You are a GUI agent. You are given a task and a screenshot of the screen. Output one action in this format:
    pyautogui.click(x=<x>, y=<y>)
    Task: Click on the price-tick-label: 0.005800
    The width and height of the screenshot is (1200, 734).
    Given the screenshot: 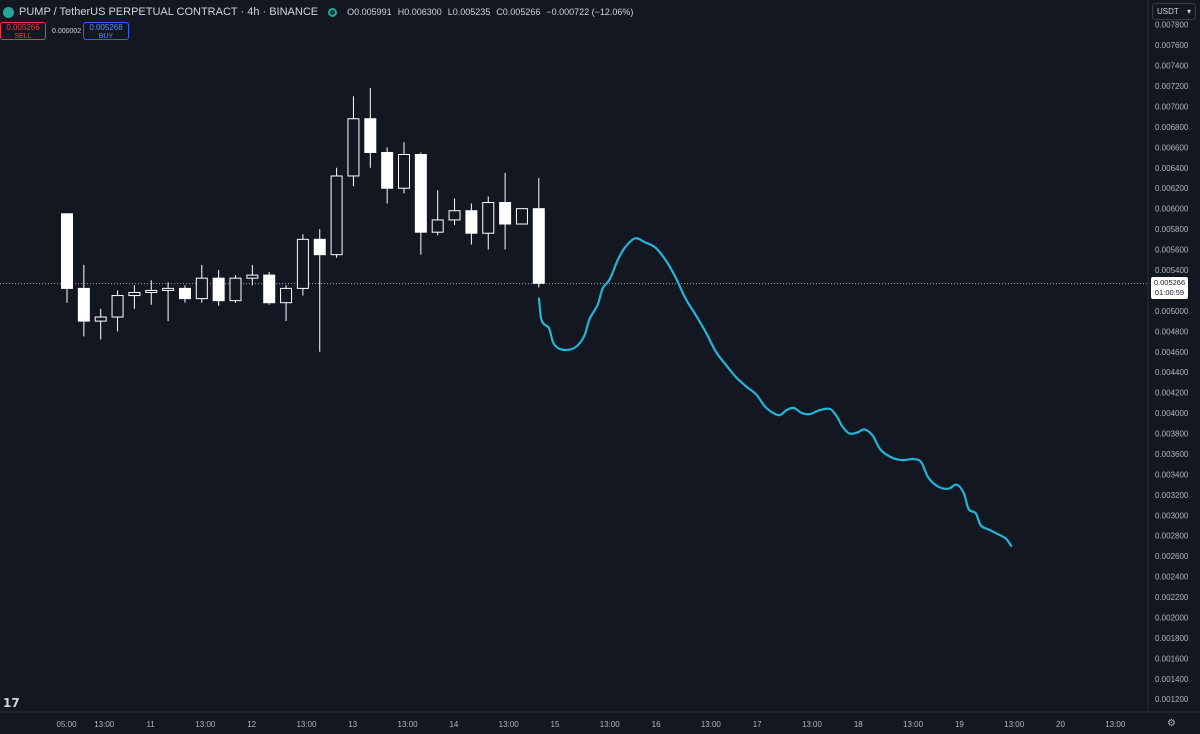 What is the action you would take?
    pyautogui.click(x=1172, y=229)
    